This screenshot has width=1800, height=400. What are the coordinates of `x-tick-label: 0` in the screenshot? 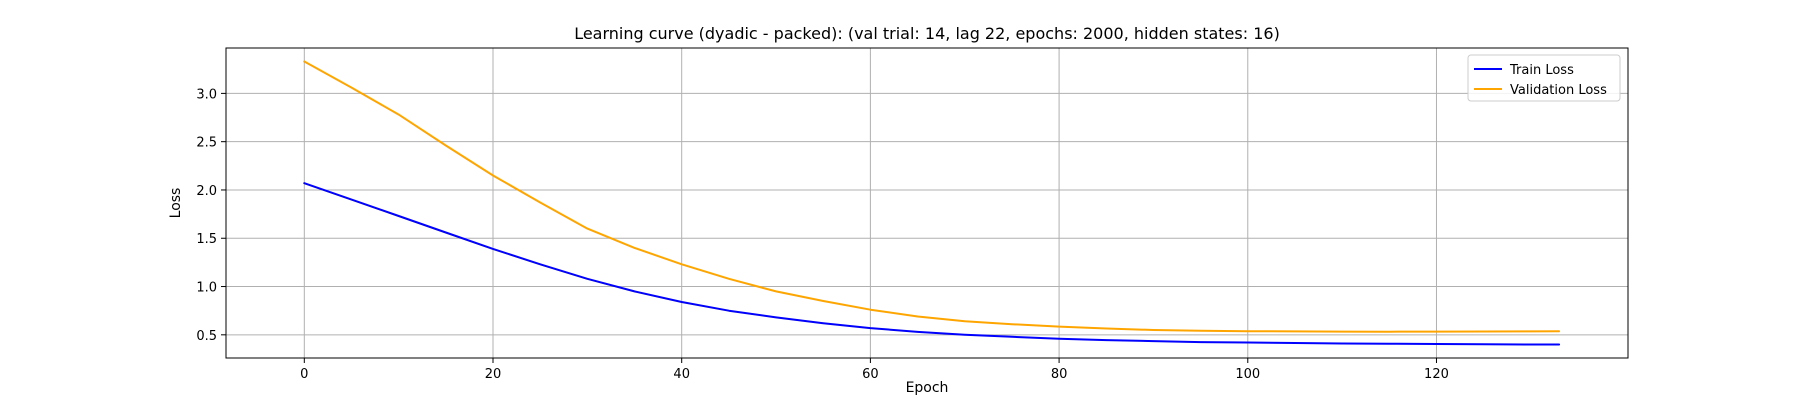 It's located at (304, 374).